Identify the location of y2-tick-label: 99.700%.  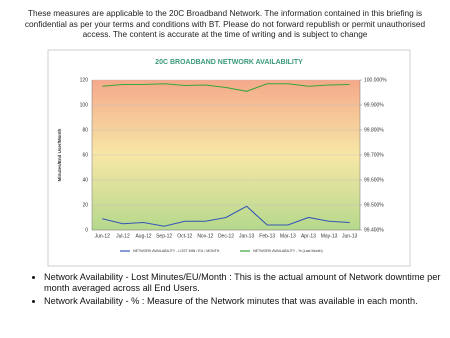
(374, 155).